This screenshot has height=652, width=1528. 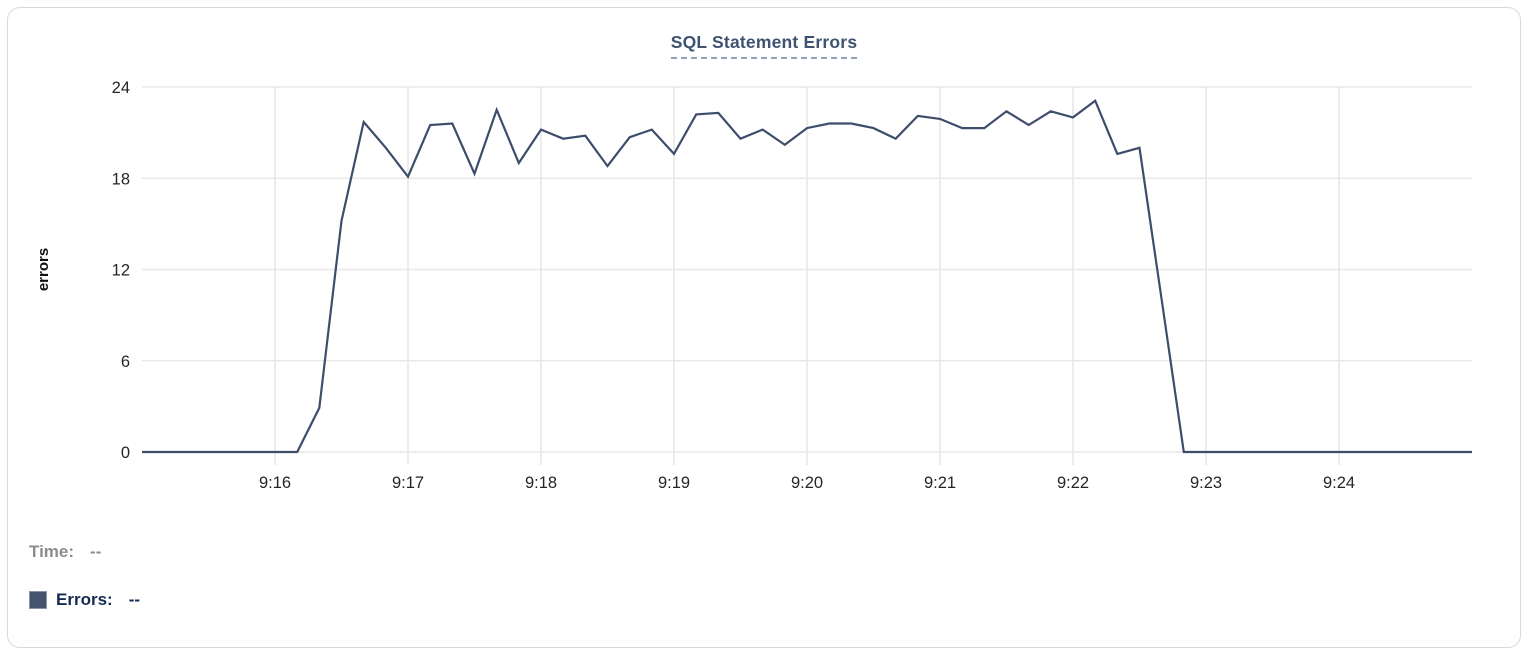 I want to click on tooltip-time-value: --, so click(x=96, y=551).